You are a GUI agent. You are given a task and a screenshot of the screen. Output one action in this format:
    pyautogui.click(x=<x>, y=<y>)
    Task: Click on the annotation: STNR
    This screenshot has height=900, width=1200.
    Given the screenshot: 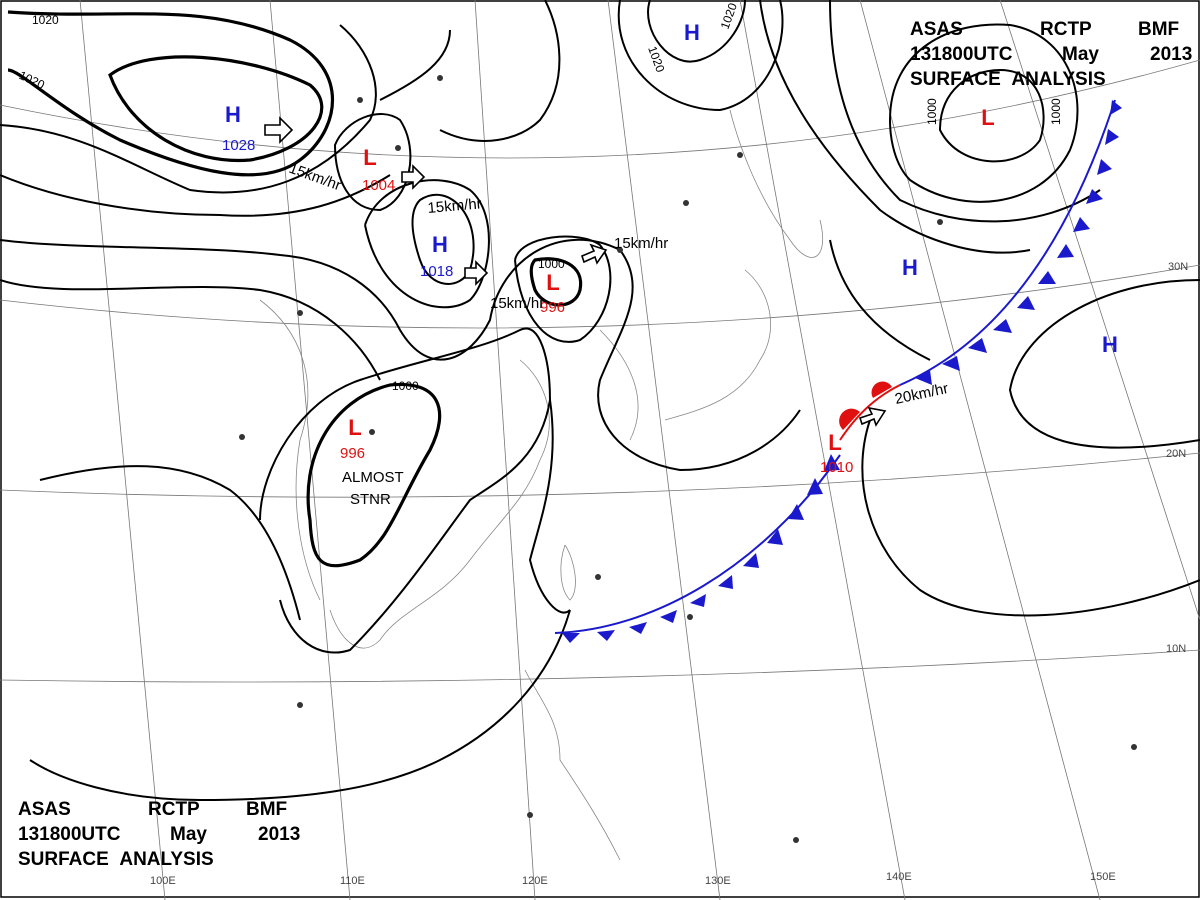 What is the action you would take?
    pyautogui.click(x=370, y=499)
    